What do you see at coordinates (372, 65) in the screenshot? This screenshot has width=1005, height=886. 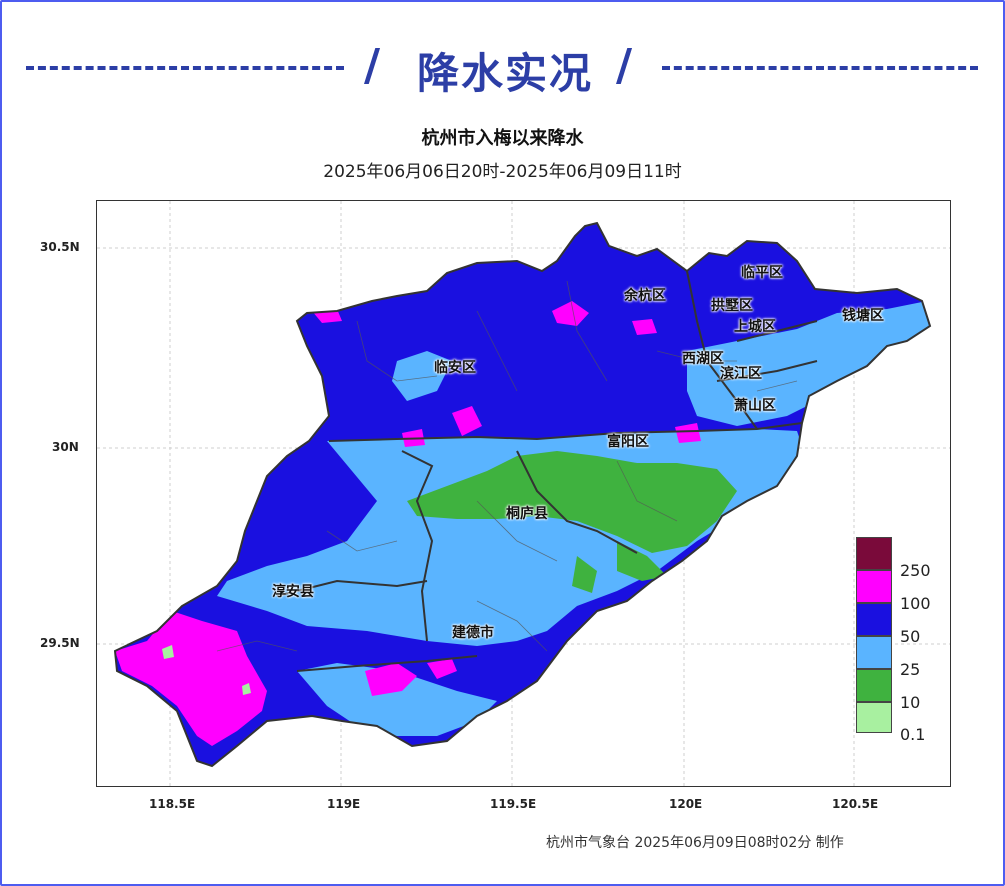 I see `header-slash-left: /` at bounding box center [372, 65].